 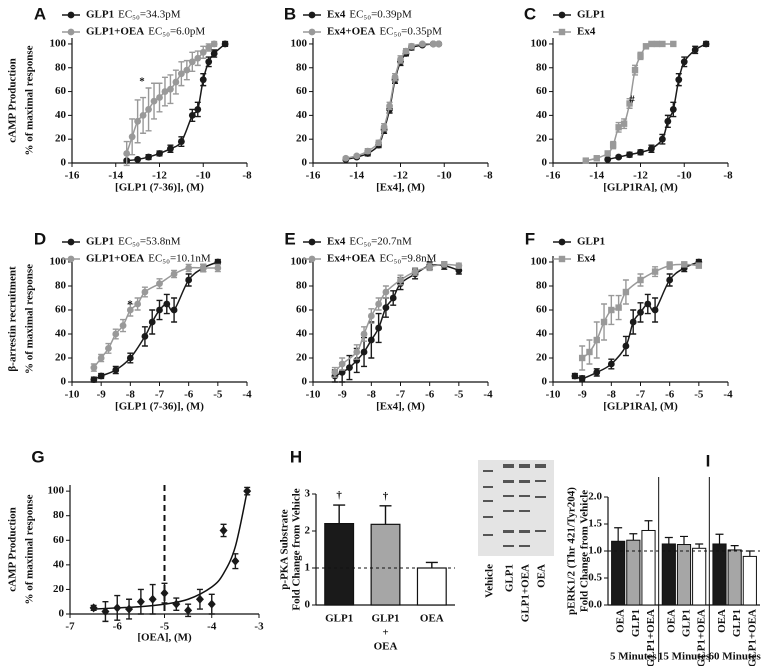 I want to click on x-tick-label: -10, so click(x=313, y=395).